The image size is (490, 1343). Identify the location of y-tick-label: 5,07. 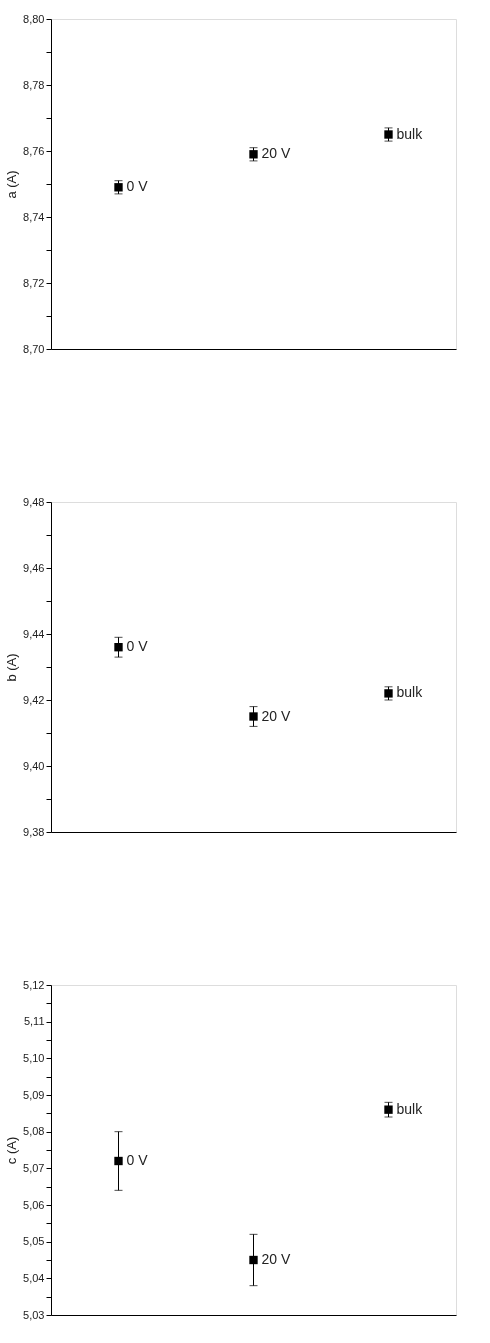
(34, 1167).